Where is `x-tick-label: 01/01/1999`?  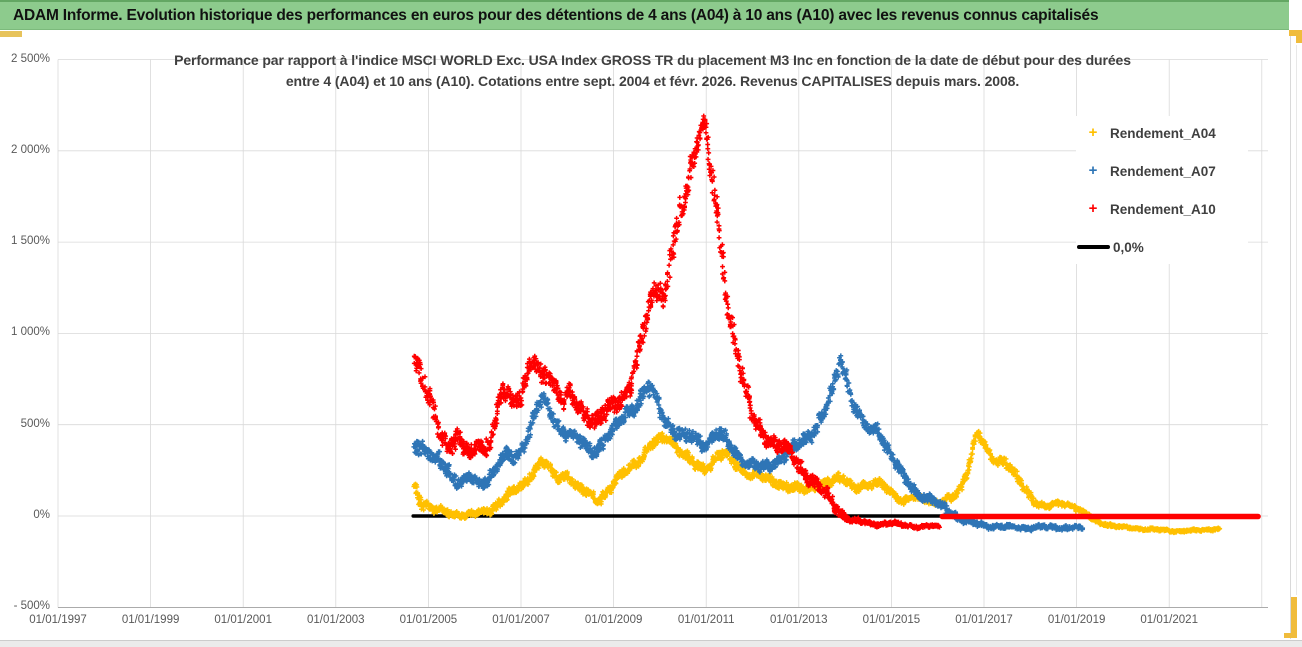 x-tick-label: 01/01/1999 is located at coordinates (150, 620).